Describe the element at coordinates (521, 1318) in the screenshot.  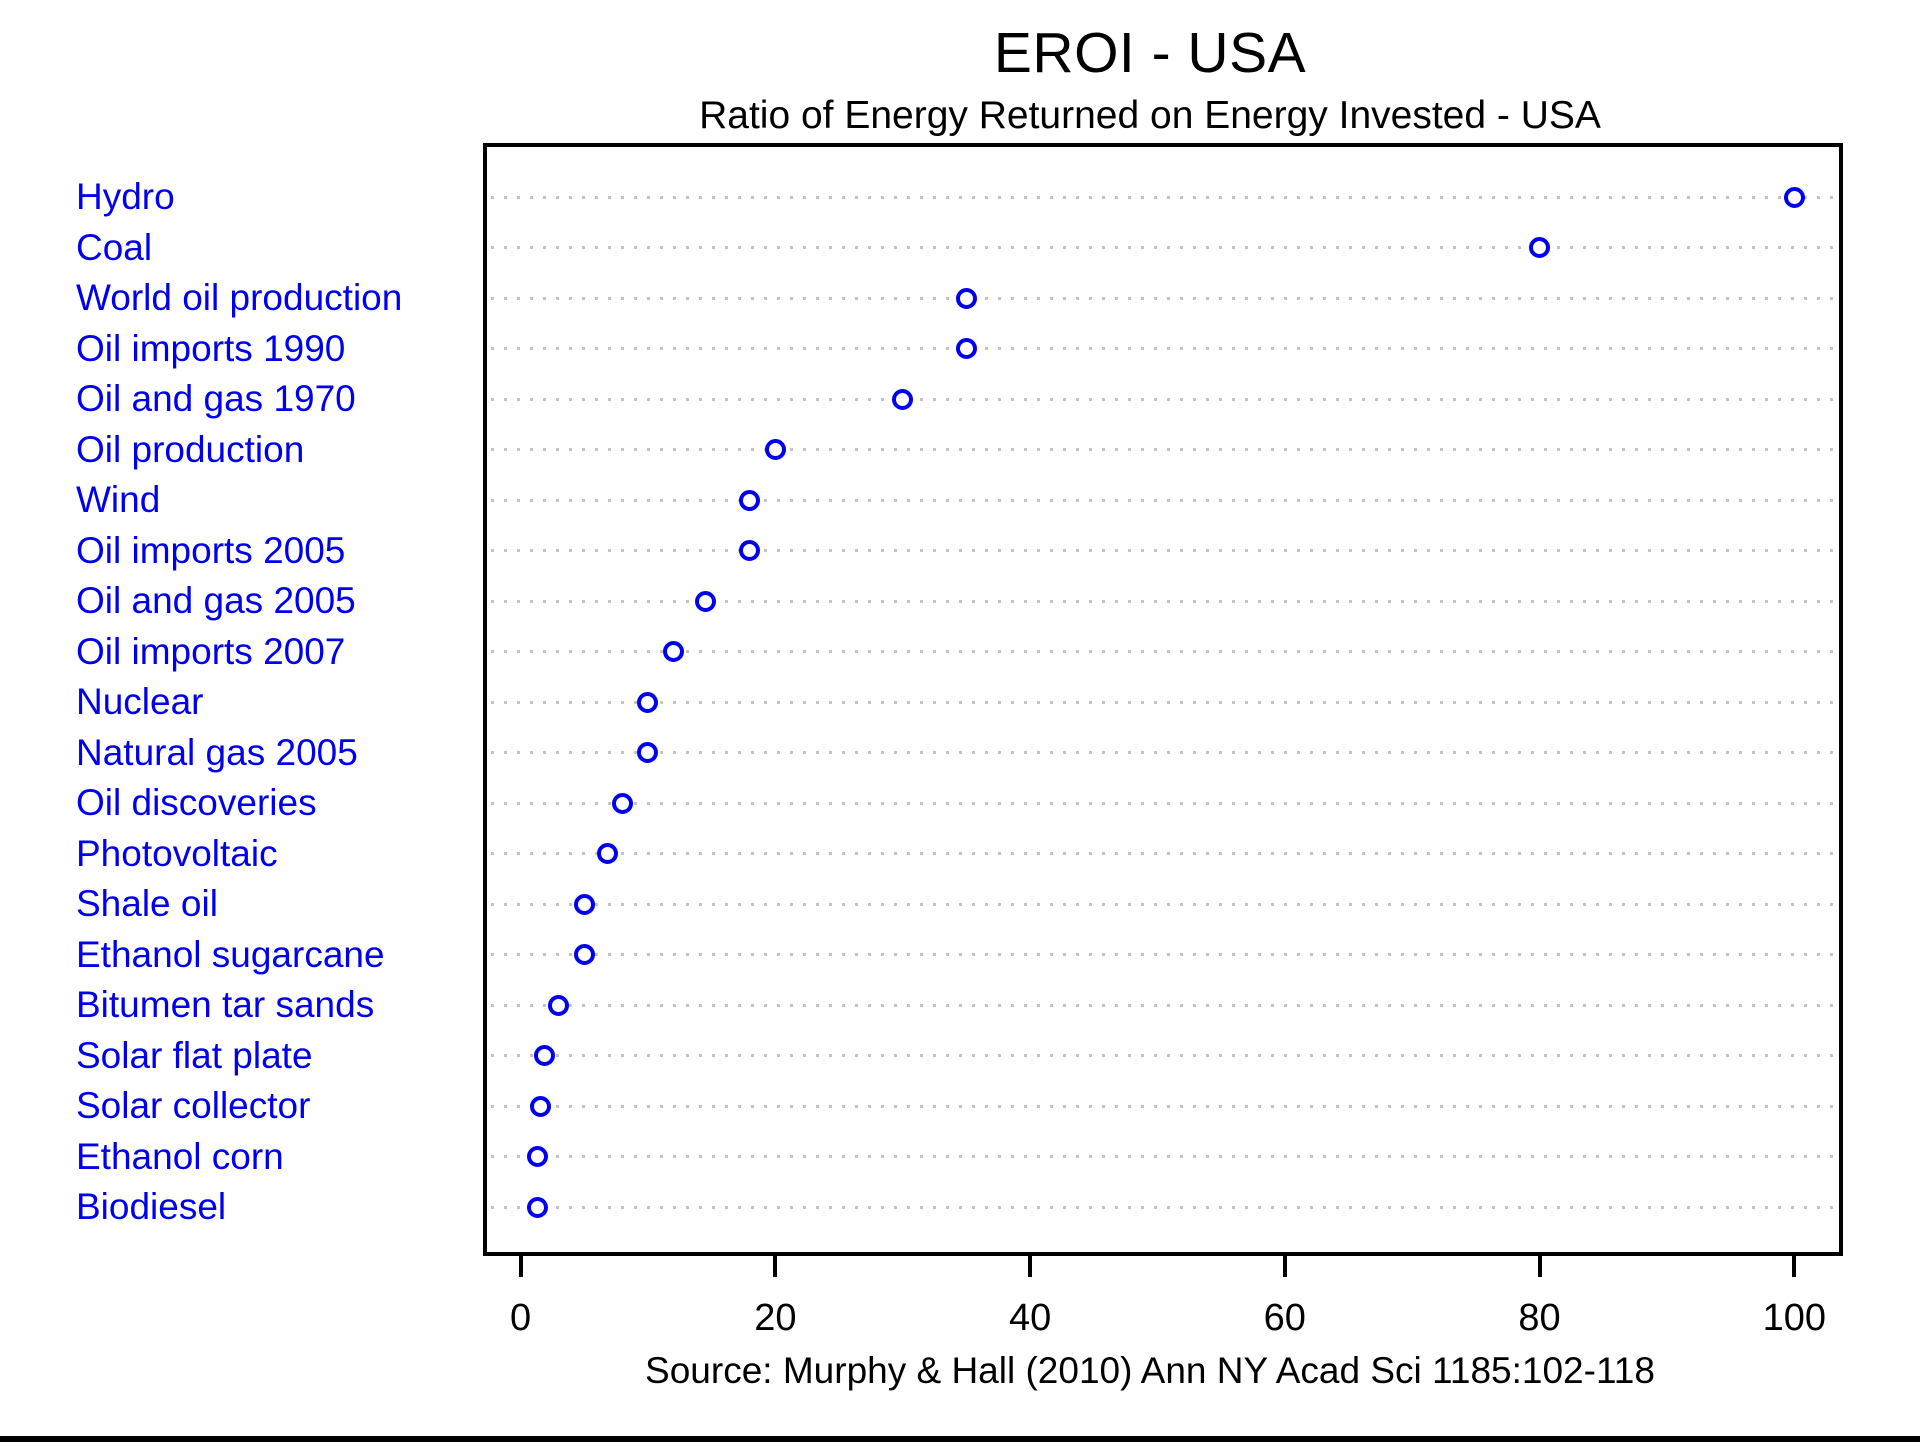
I see `x-tick-label: 0` at that location.